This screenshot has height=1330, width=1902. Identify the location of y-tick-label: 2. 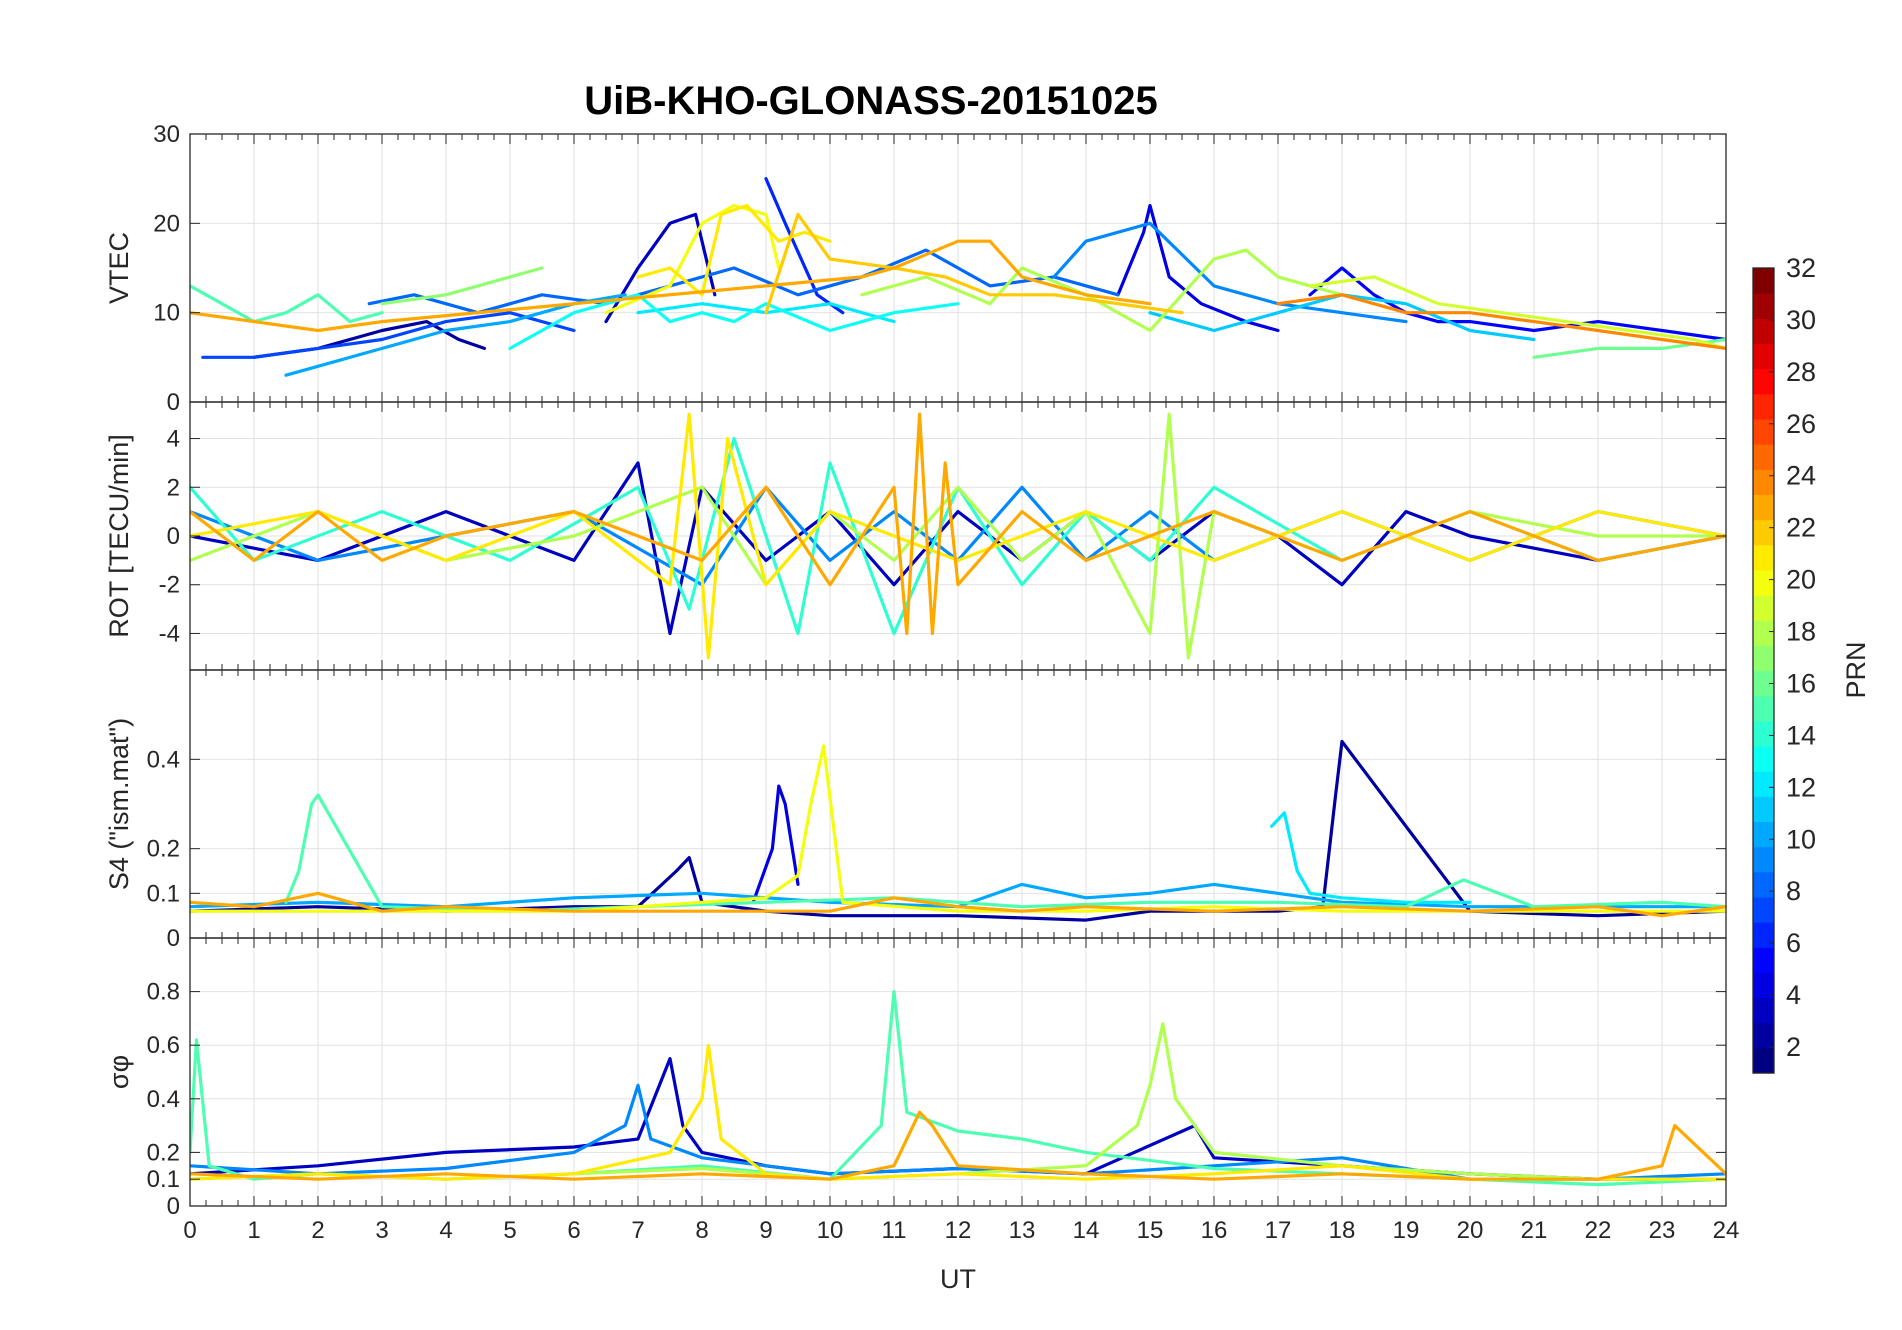
(173, 487).